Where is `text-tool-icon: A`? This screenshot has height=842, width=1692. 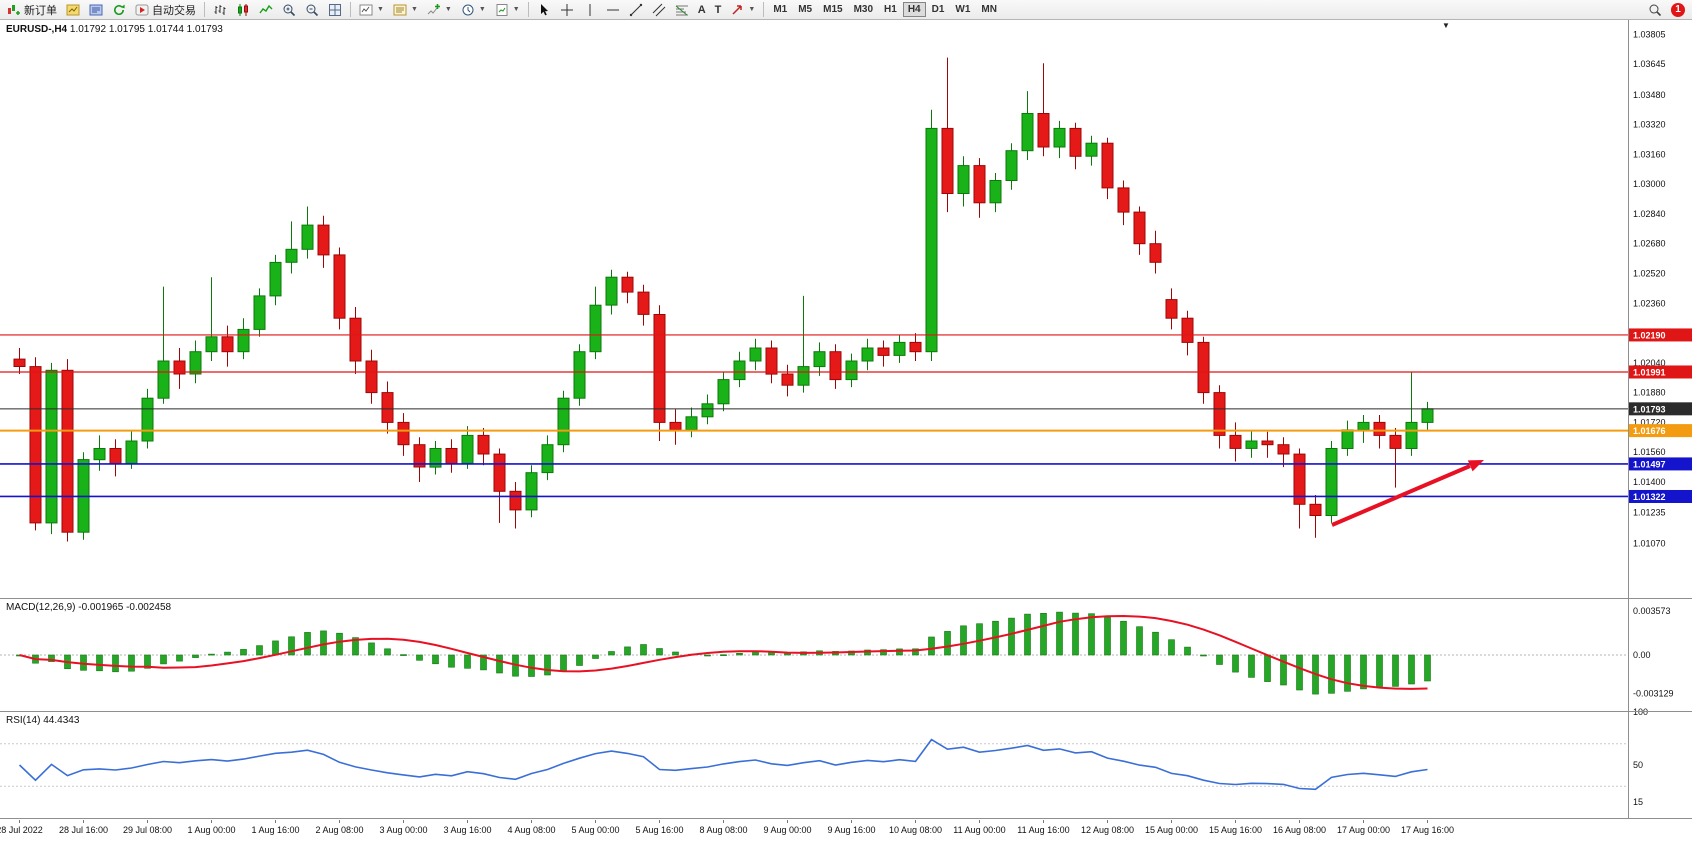 text-tool-icon: A is located at coordinates (701, 9).